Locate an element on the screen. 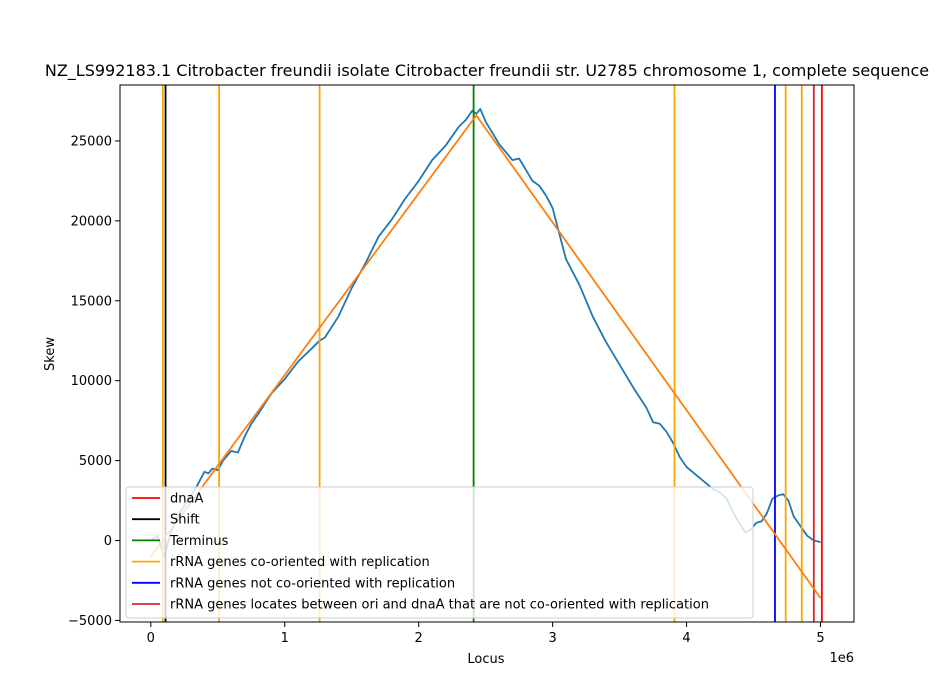 Image resolution: width=950 pixels, height=700 pixels. legend-label-rrna_co: rRNA genes co-oriented with replication is located at coordinates (300, 562).